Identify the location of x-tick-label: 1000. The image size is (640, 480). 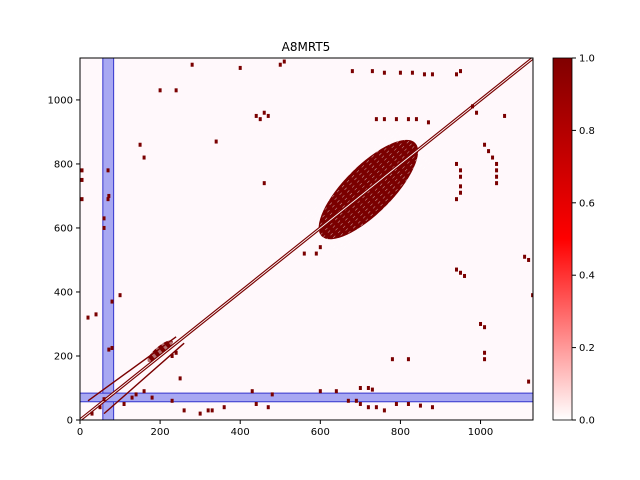
(480, 432).